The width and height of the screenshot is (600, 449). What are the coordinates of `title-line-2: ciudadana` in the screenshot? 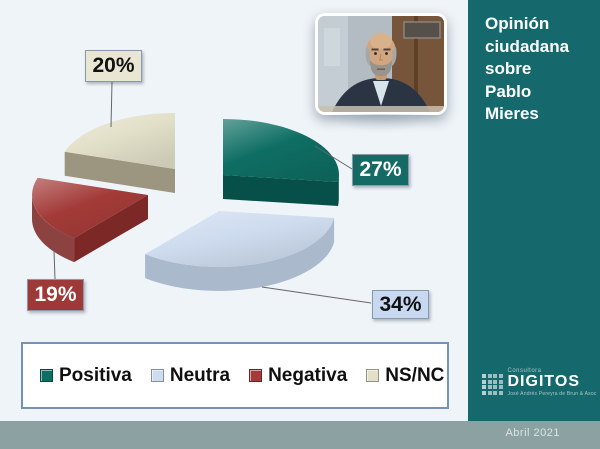 It's located at (527, 46).